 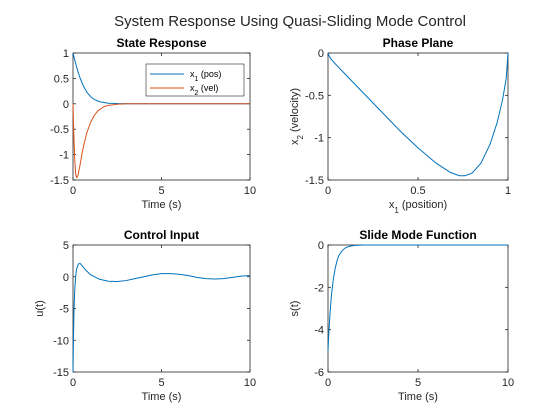 What do you see at coordinates (205, 76) in the screenshot?
I see `legend-label-1: x1 (pos)` at bounding box center [205, 76].